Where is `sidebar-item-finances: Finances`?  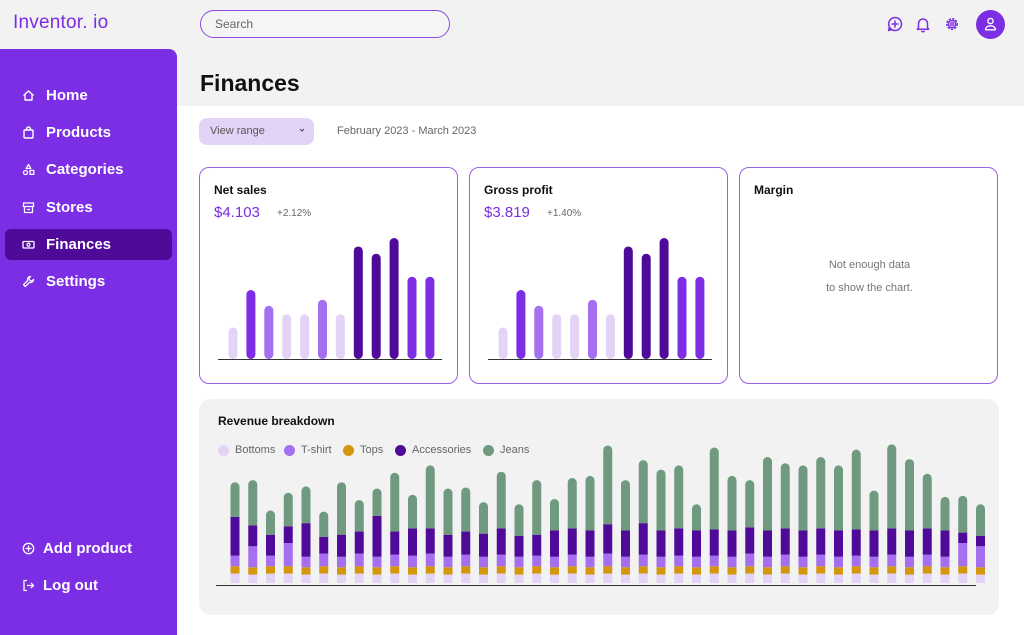 sidebar-item-finances: Finances is located at coordinates (88, 244).